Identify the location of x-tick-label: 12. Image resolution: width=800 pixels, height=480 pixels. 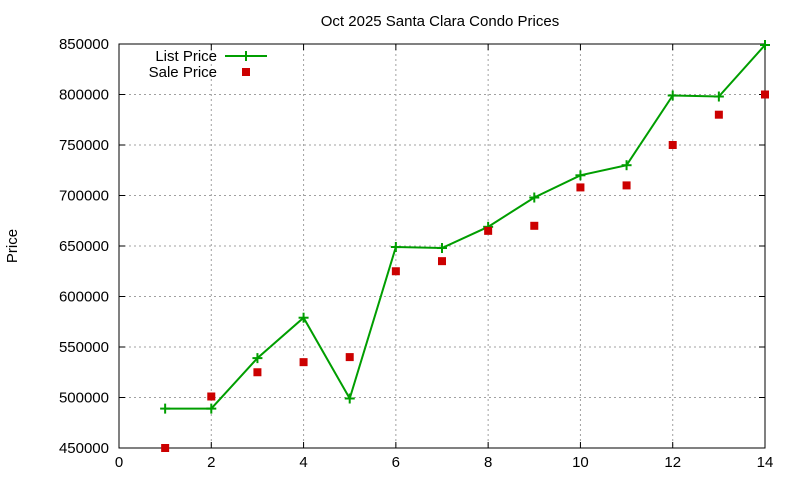
(672, 462).